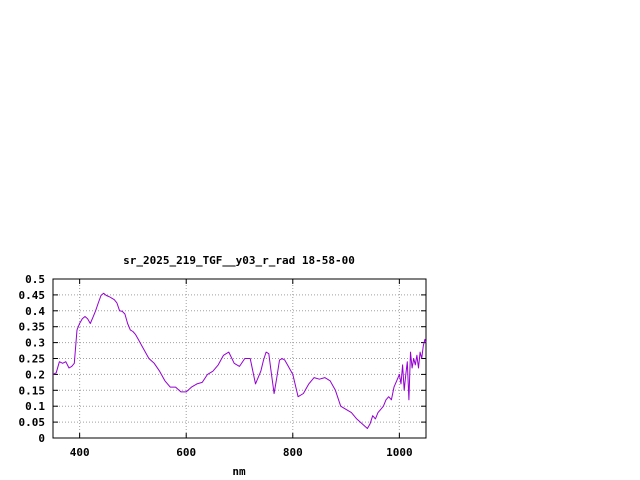  I want to click on y-tick-label: 0.35, so click(32, 327).